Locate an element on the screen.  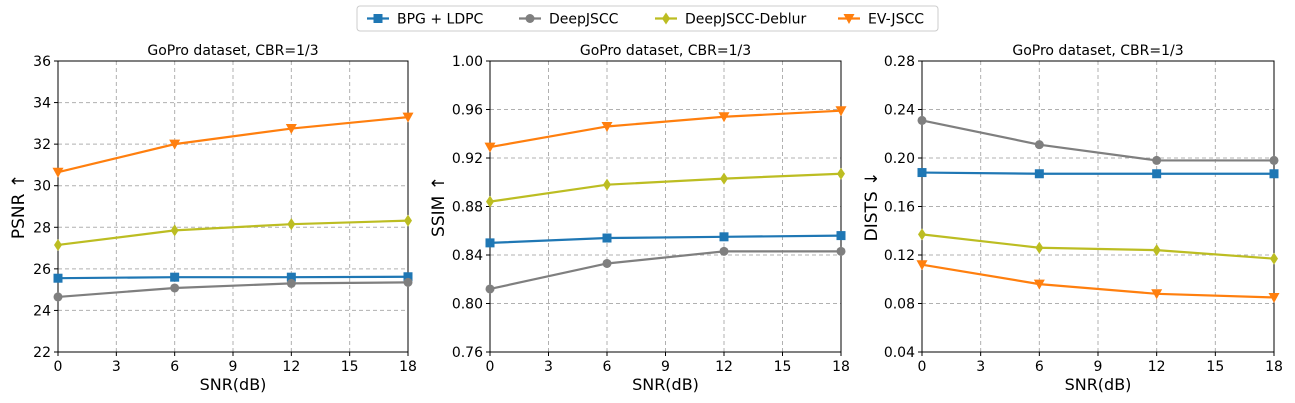
y-tick-label: 30 is located at coordinates (42, 187).